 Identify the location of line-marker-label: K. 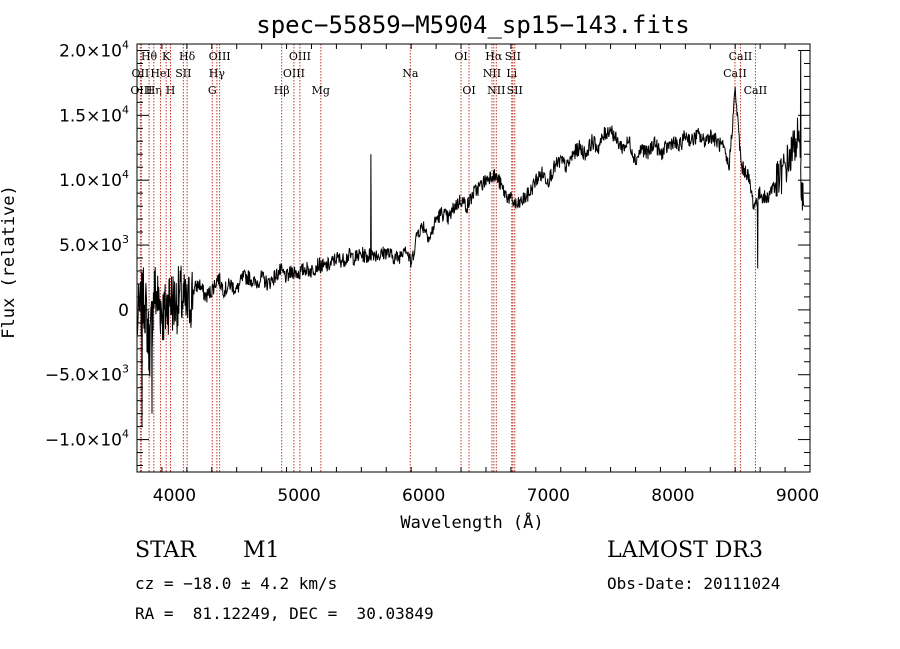
(166, 56).